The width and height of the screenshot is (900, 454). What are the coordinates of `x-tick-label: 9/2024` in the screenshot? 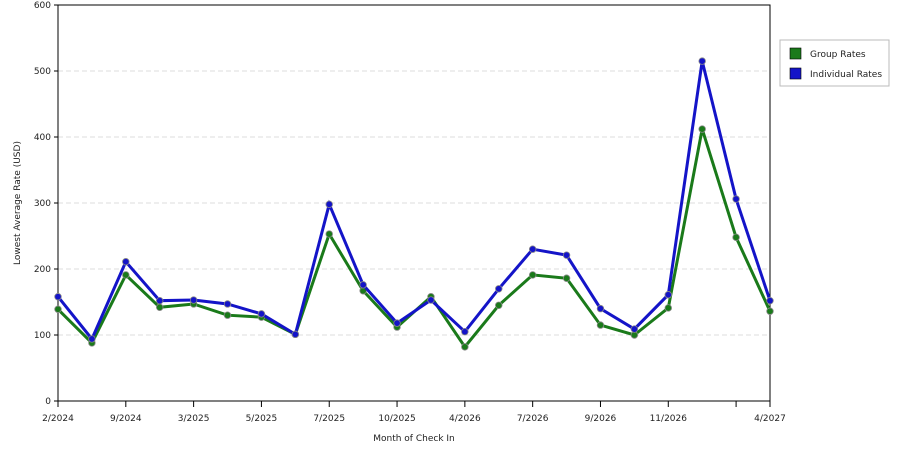 It's located at (126, 419).